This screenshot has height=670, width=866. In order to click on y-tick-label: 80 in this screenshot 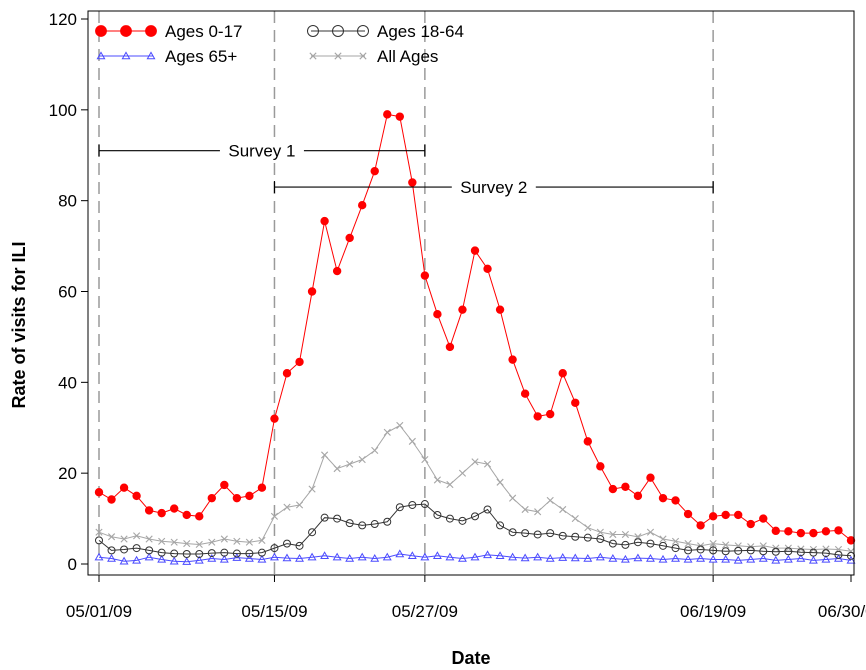, I will do `click(67, 201)`.